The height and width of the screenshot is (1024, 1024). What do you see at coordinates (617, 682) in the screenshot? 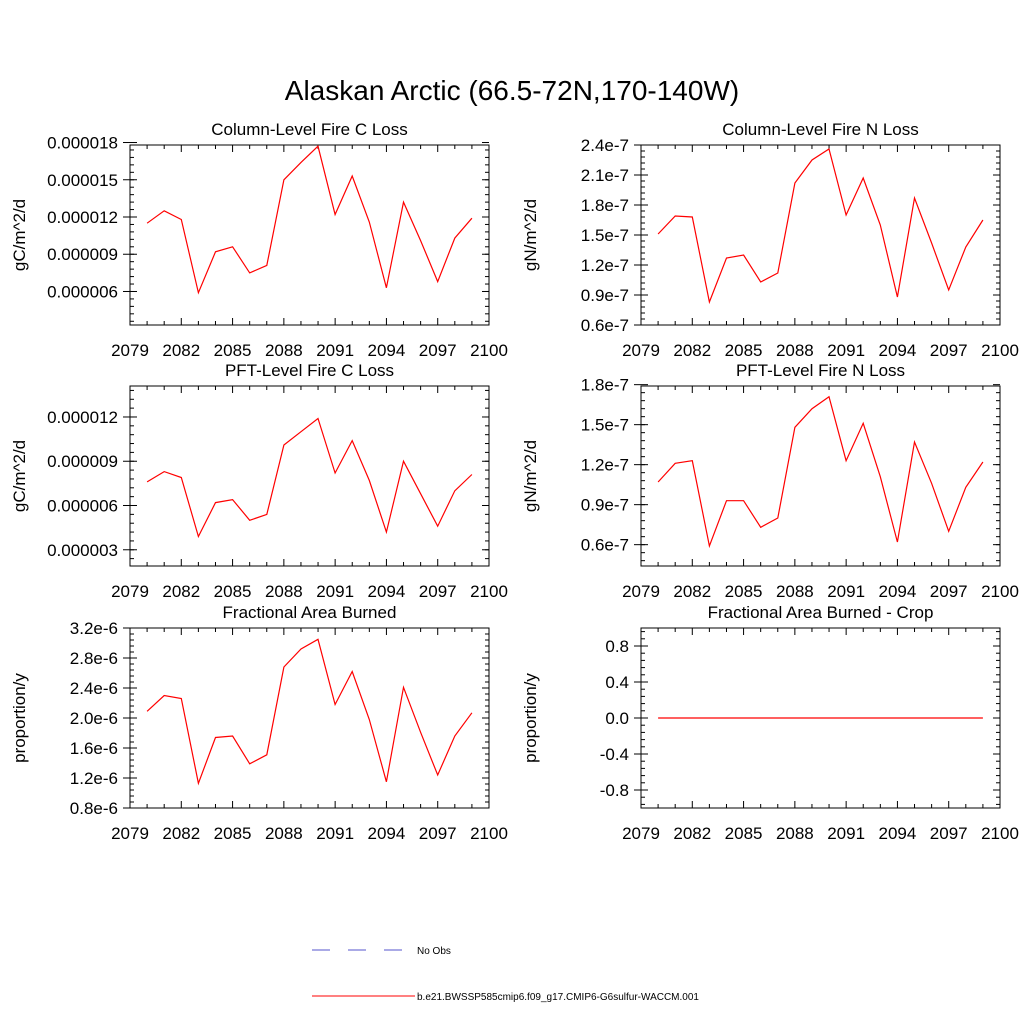
I see `y-tick-label: 0.4` at bounding box center [617, 682].